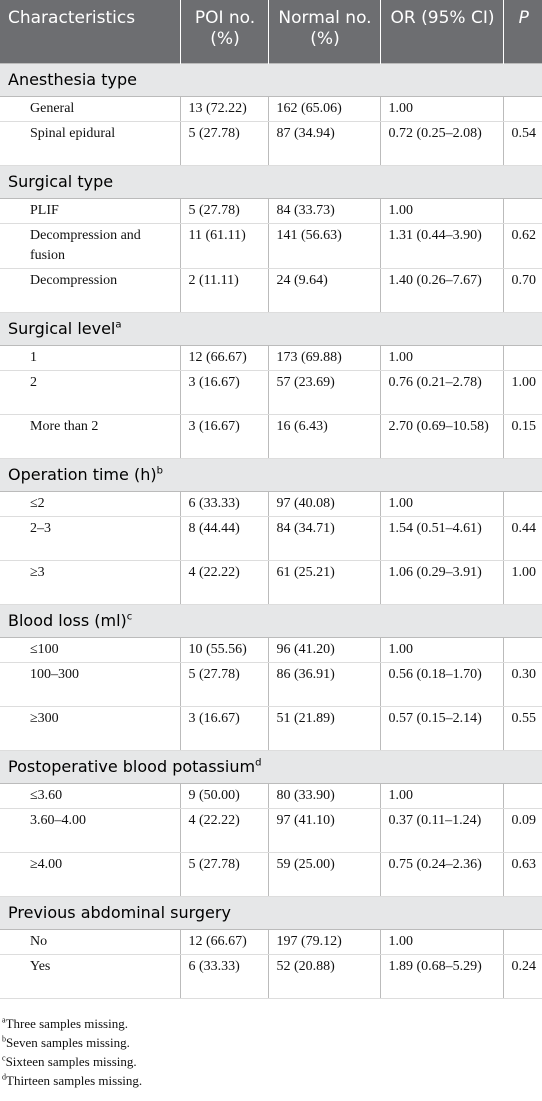 This screenshot has height=1101, width=542. What do you see at coordinates (217, 357) in the screenshot?
I see `cell-text: 12 (66.67)` at bounding box center [217, 357].